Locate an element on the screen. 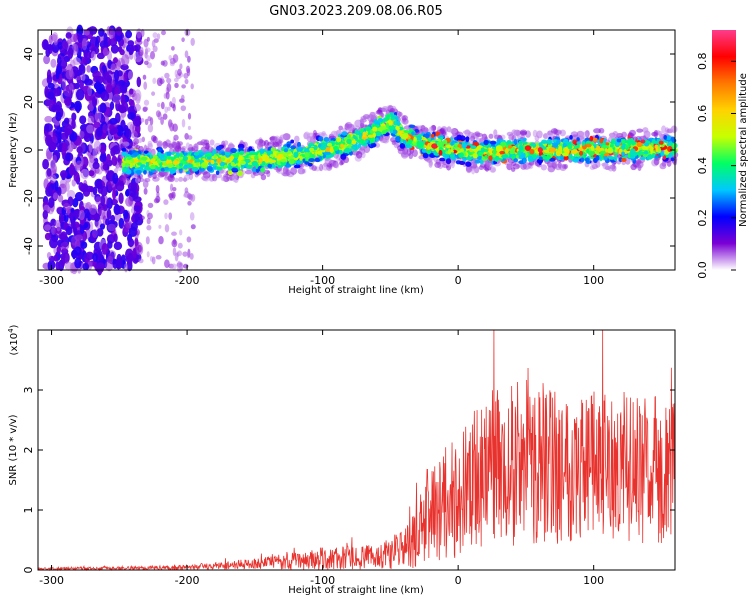 The image size is (750, 600). y-tick-label: -40 is located at coordinates (28, 246).